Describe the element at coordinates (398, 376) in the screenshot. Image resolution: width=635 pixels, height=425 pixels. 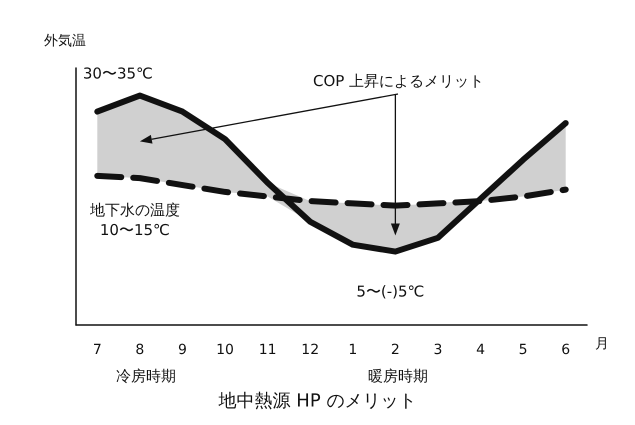
I see `text: 暖房時期` at that location.